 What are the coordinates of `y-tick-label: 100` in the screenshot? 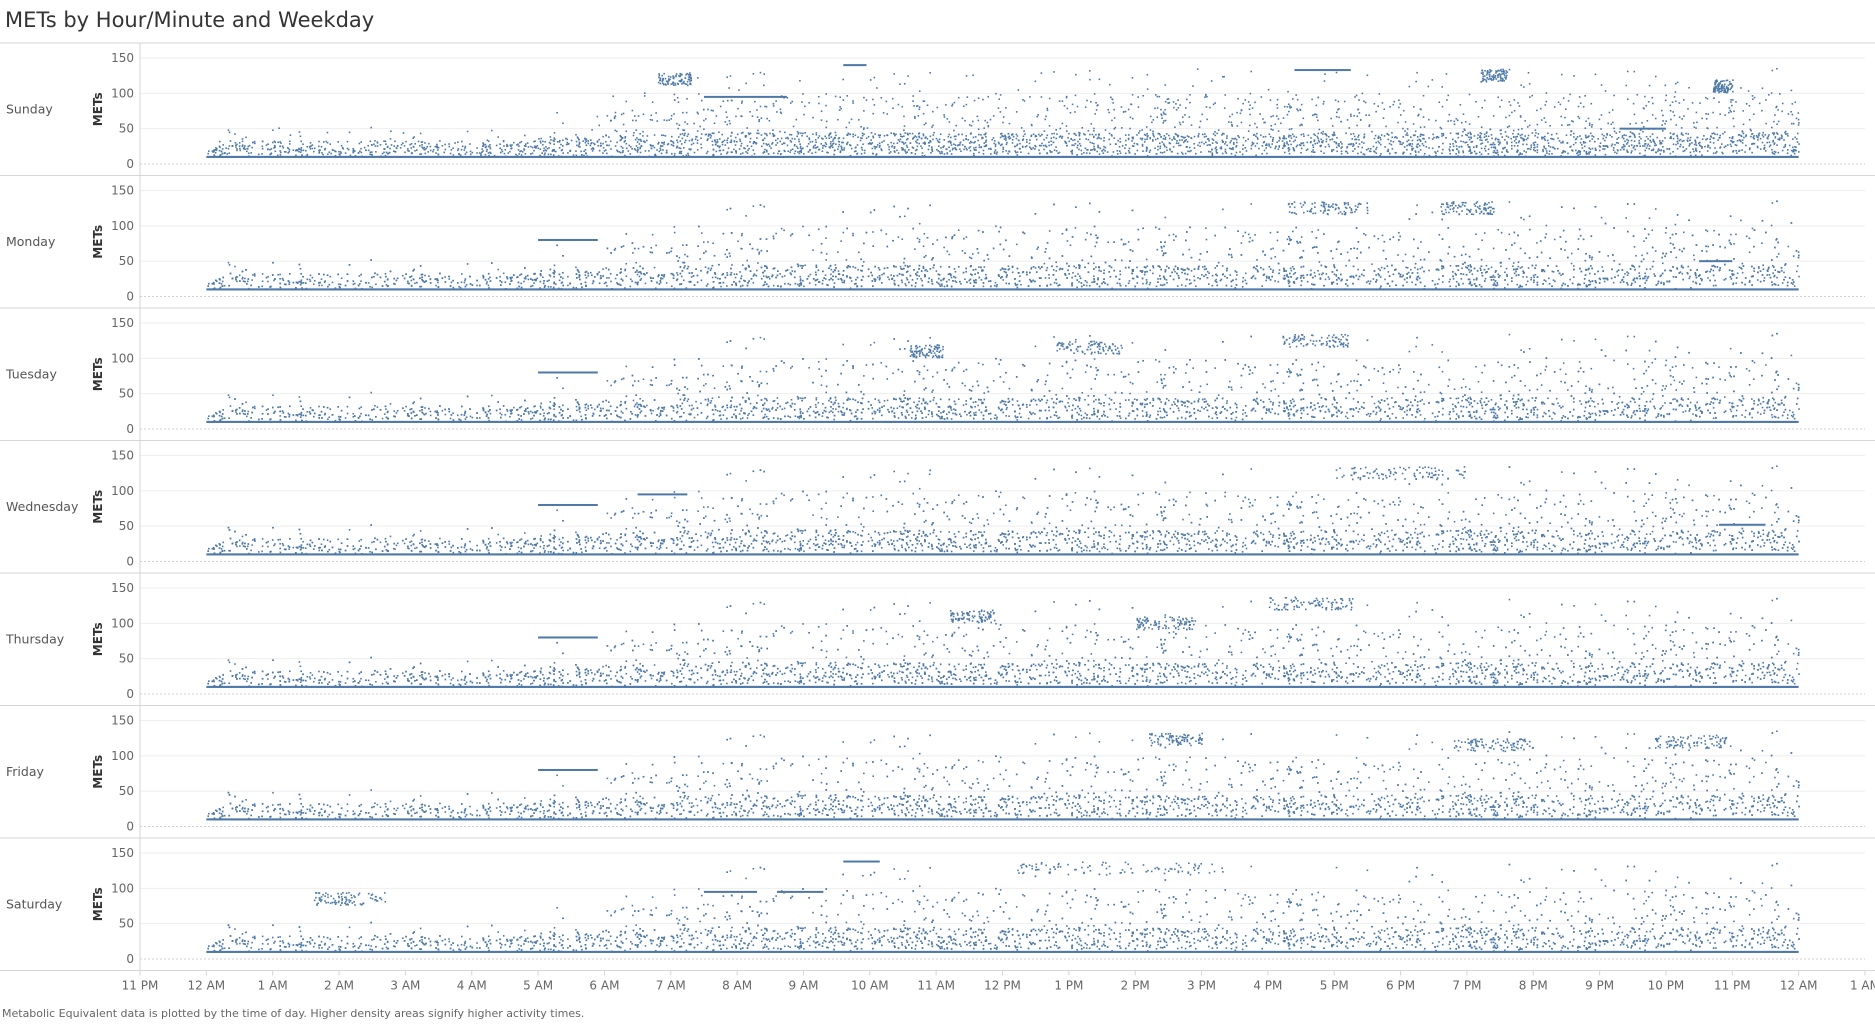 It's located at (122, 226).